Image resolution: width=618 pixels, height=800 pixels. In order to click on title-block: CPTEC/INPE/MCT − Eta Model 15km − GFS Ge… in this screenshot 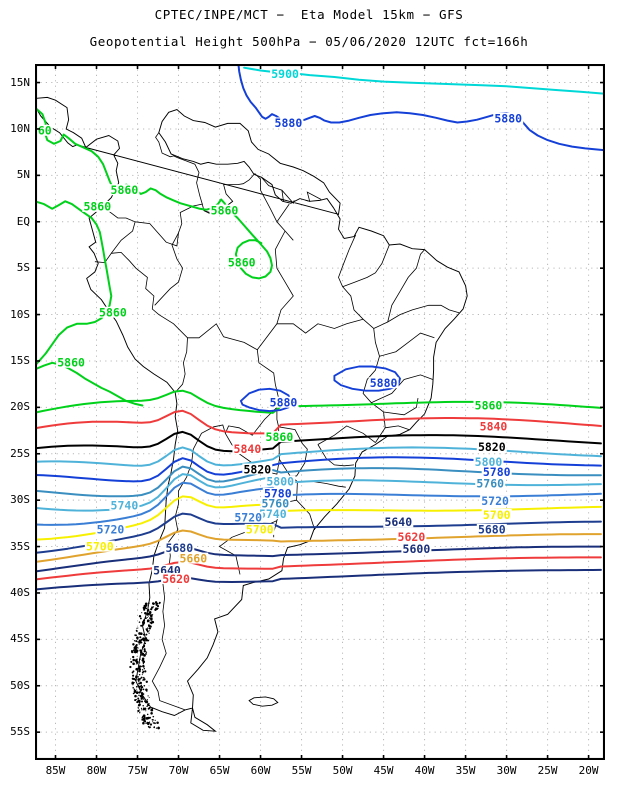, I will do `click(309, 24)`.